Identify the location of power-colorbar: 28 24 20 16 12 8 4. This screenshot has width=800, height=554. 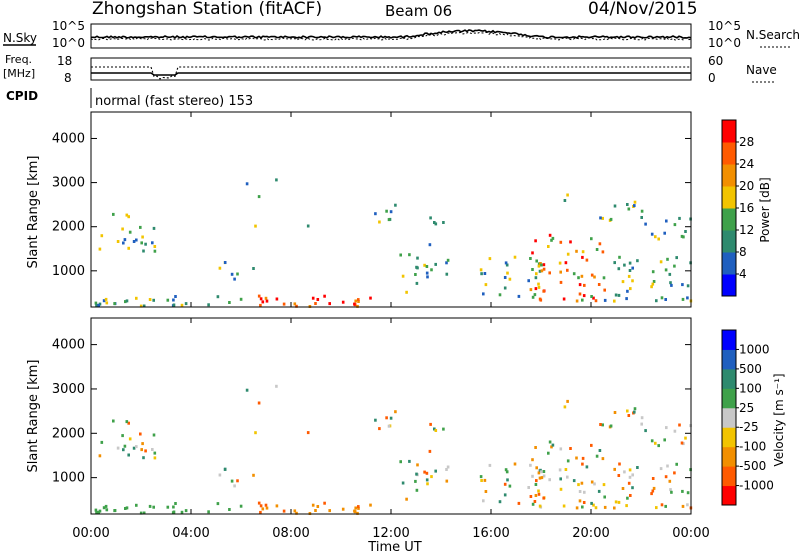
(737, 208).